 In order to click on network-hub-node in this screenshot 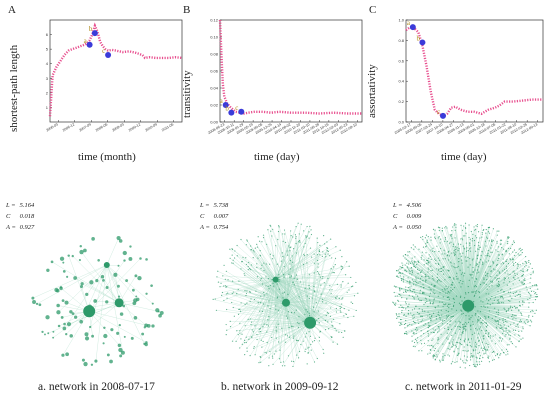, I will do `click(106, 265)`.